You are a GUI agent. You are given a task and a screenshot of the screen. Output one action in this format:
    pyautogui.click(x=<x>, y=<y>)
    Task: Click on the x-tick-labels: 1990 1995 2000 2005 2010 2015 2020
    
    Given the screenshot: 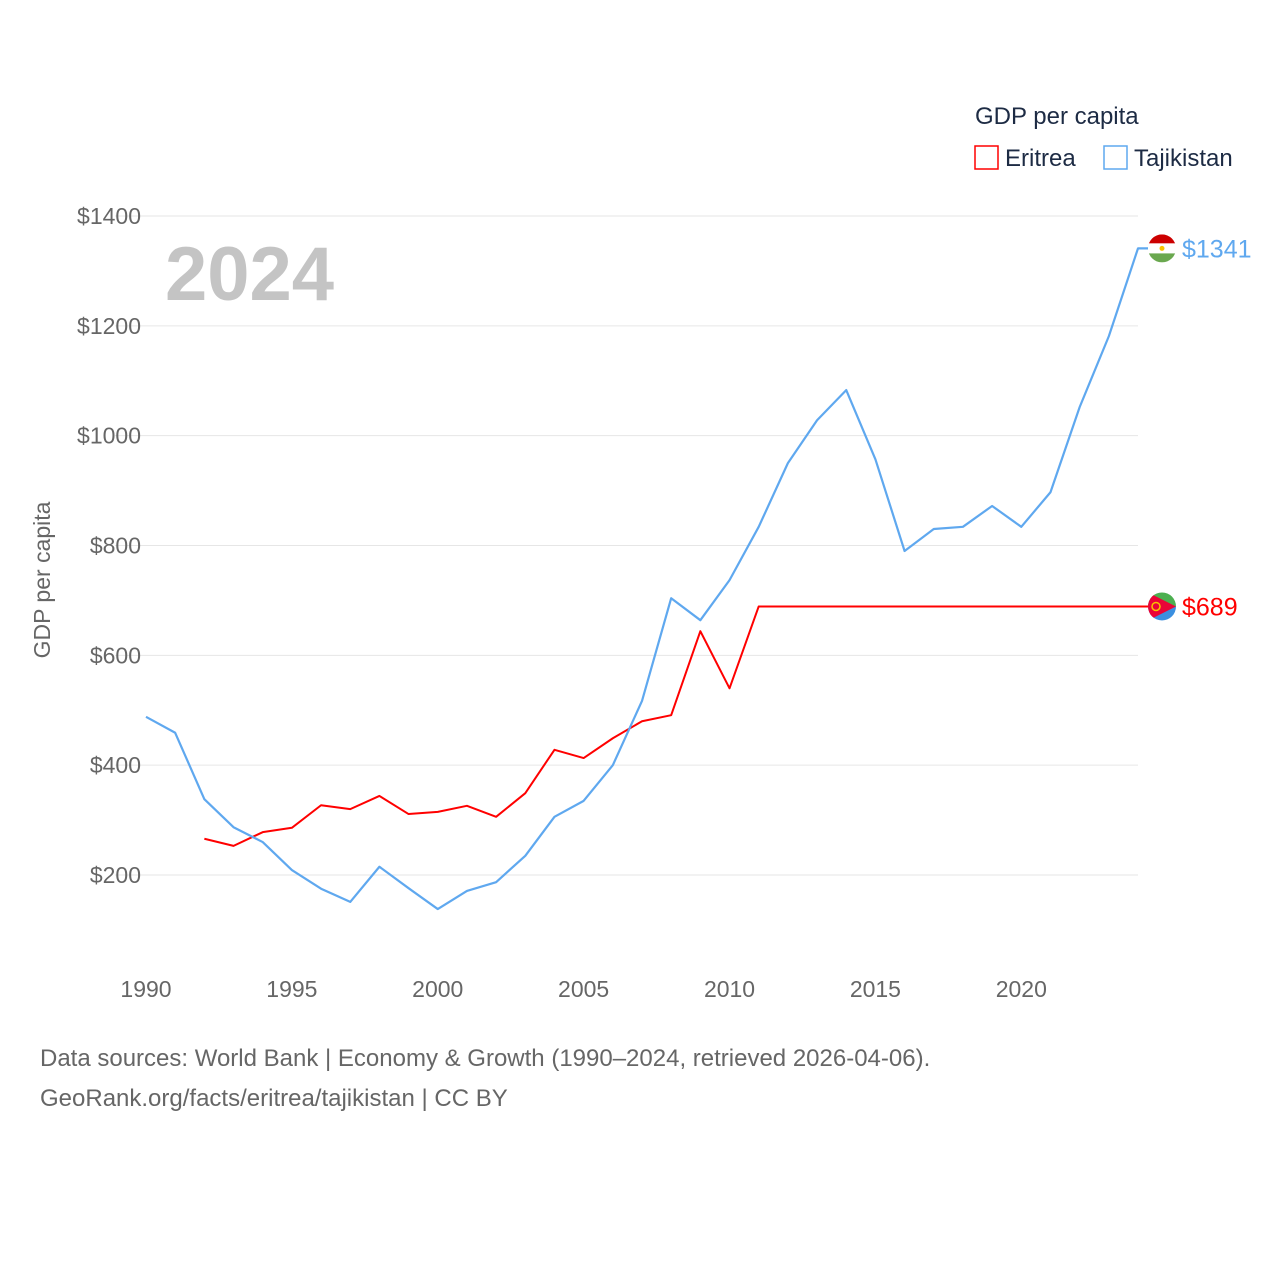 What is the action you would take?
    pyautogui.click(x=583, y=989)
    